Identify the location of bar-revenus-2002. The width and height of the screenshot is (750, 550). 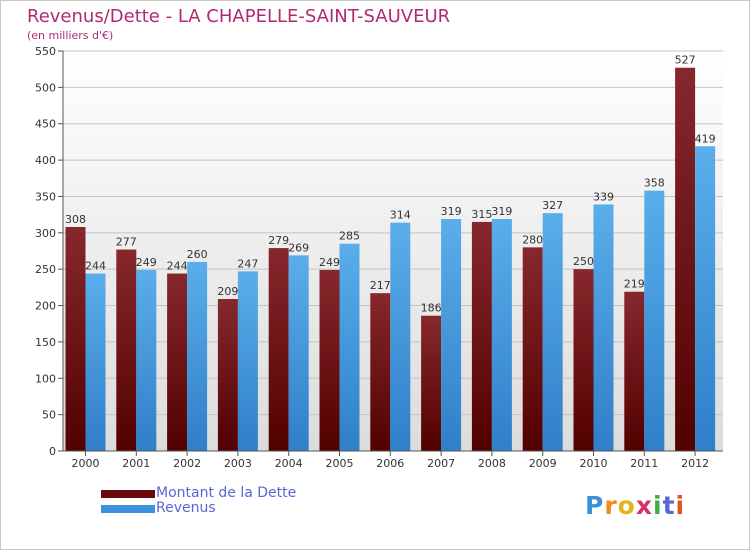
(197, 356).